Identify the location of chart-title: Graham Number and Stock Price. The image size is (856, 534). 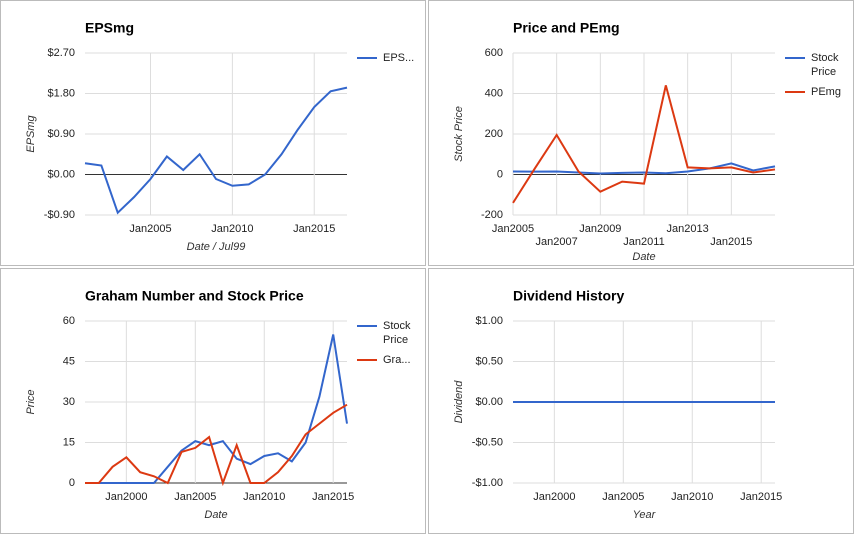
(194, 296).